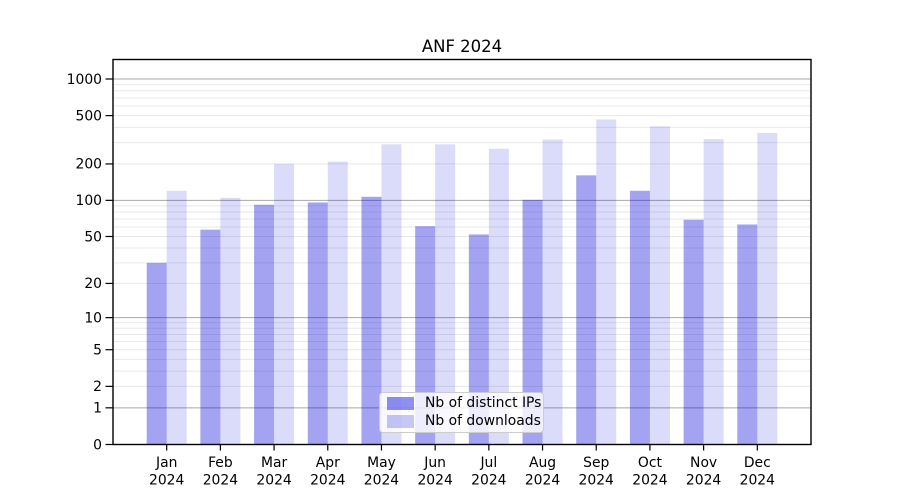 The height and width of the screenshot is (500, 900). Describe the element at coordinates (498, 296) in the screenshot. I see `bar-downloads-jul` at that location.